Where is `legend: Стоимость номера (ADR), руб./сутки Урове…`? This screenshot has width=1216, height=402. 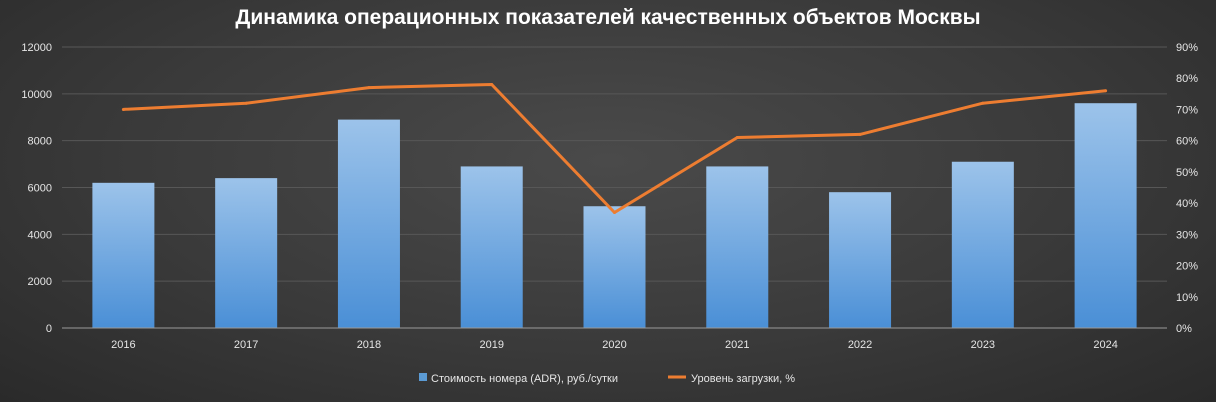
legend: Стоимость номера (ADR), руб./сутки Урове… is located at coordinates (607, 379).